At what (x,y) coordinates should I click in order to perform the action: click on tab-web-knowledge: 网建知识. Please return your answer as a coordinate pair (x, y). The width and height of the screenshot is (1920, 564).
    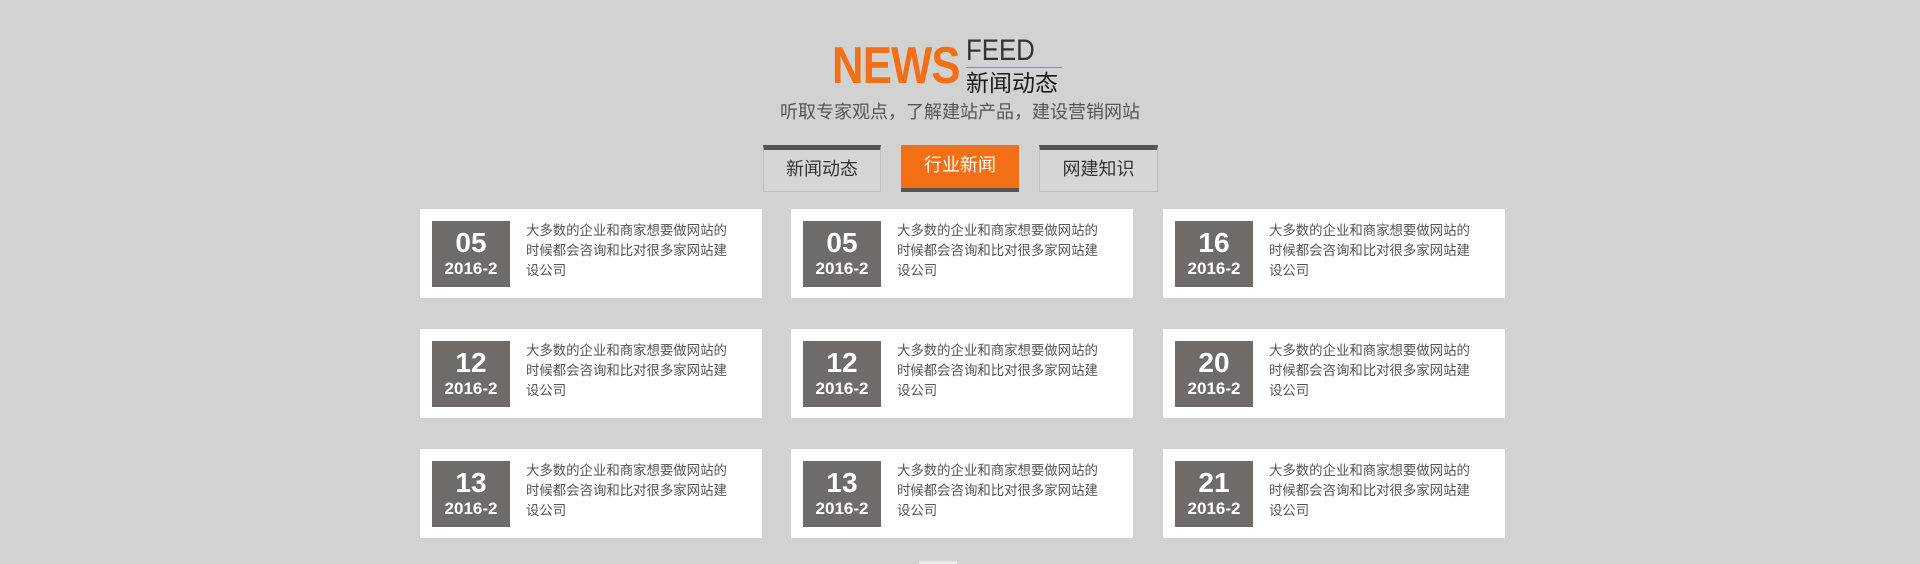
    Looking at the image, I should click on (1098, 168).